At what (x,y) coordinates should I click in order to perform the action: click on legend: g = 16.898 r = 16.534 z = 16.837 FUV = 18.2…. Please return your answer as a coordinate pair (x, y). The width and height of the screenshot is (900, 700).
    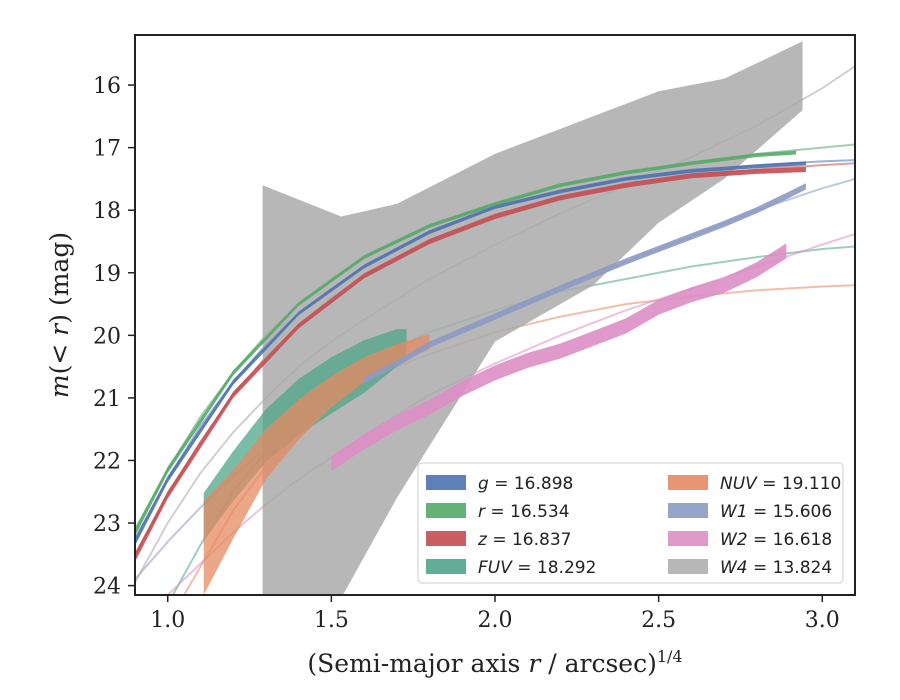
    Looking at the image, I should click on (630, 523).